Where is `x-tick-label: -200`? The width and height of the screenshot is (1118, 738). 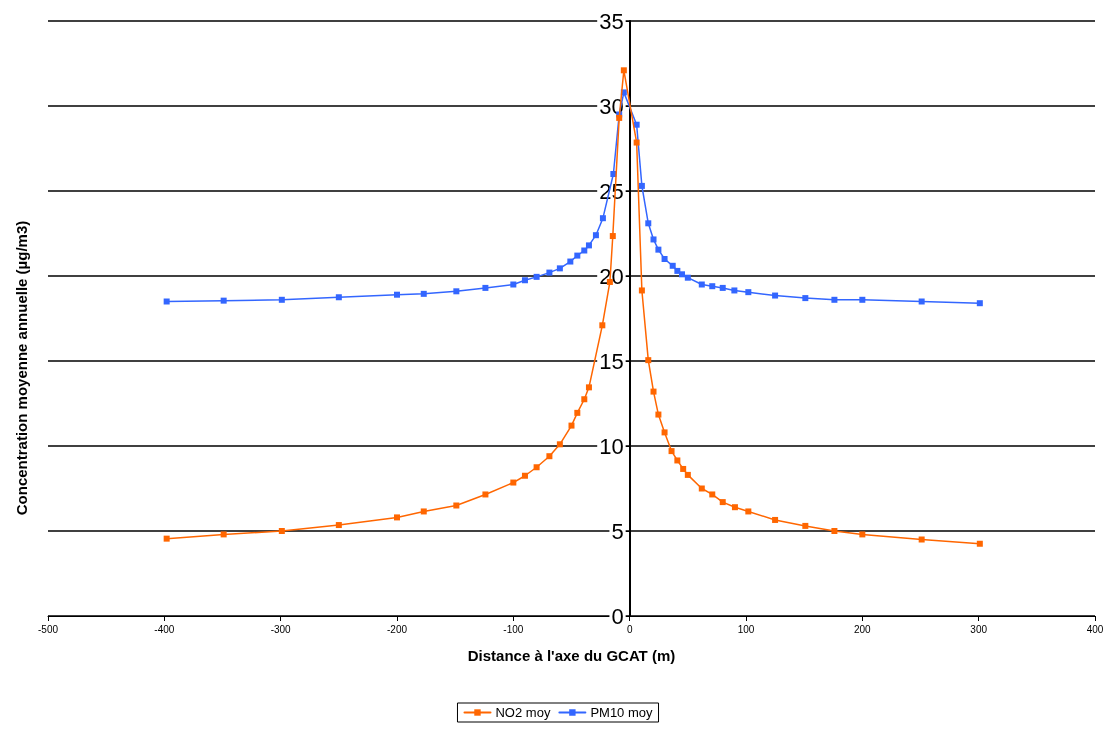 x-tick-label: -200 is located at coordinates (397, 629).